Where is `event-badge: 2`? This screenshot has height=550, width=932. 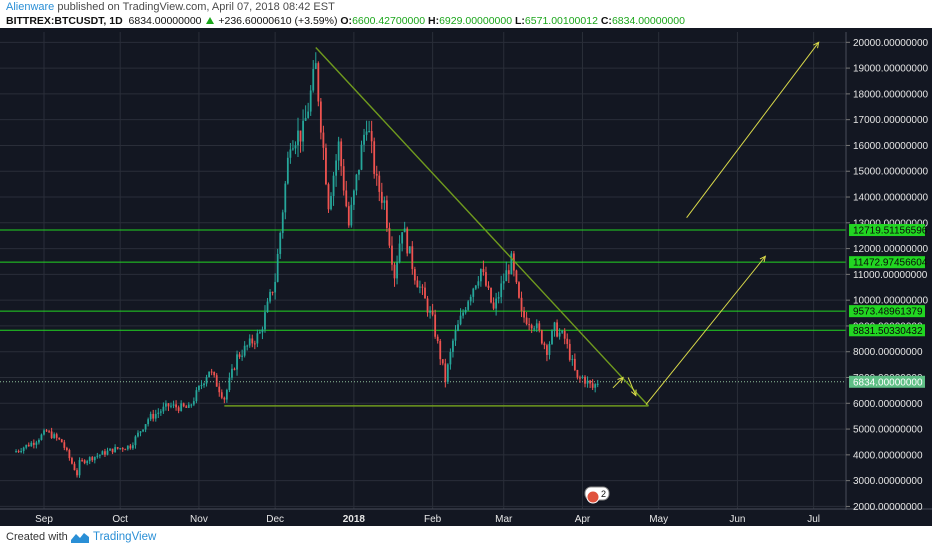 event-badge: 2 is located at coordinates (597, 495).